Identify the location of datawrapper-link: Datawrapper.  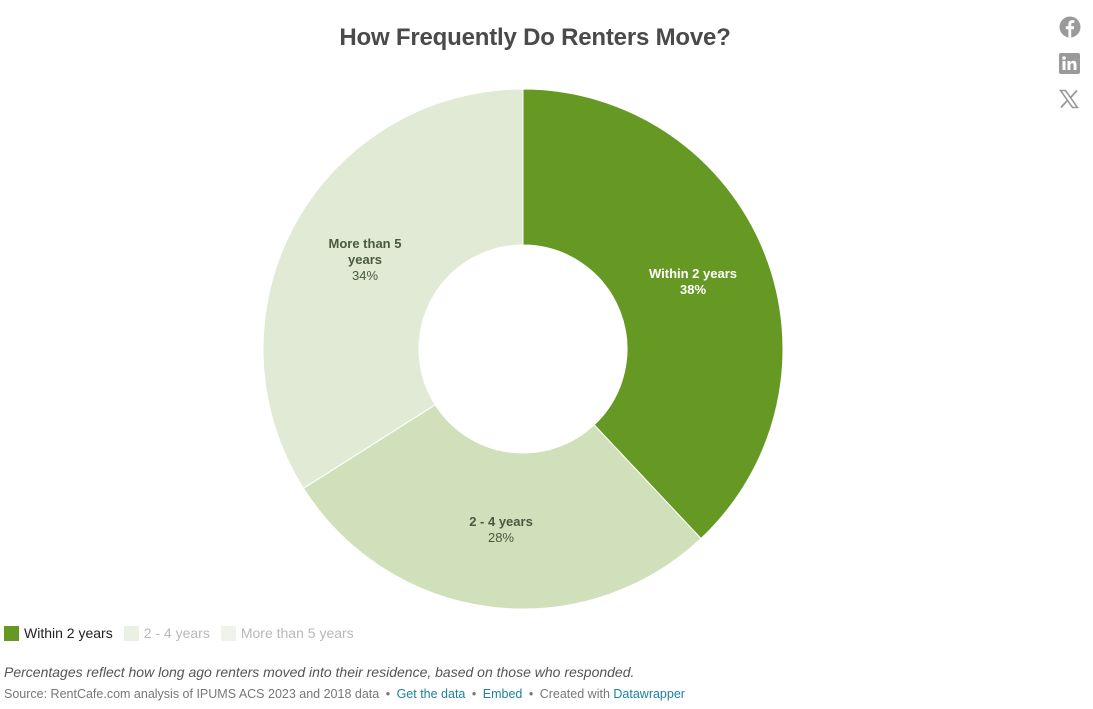
(649, 694).